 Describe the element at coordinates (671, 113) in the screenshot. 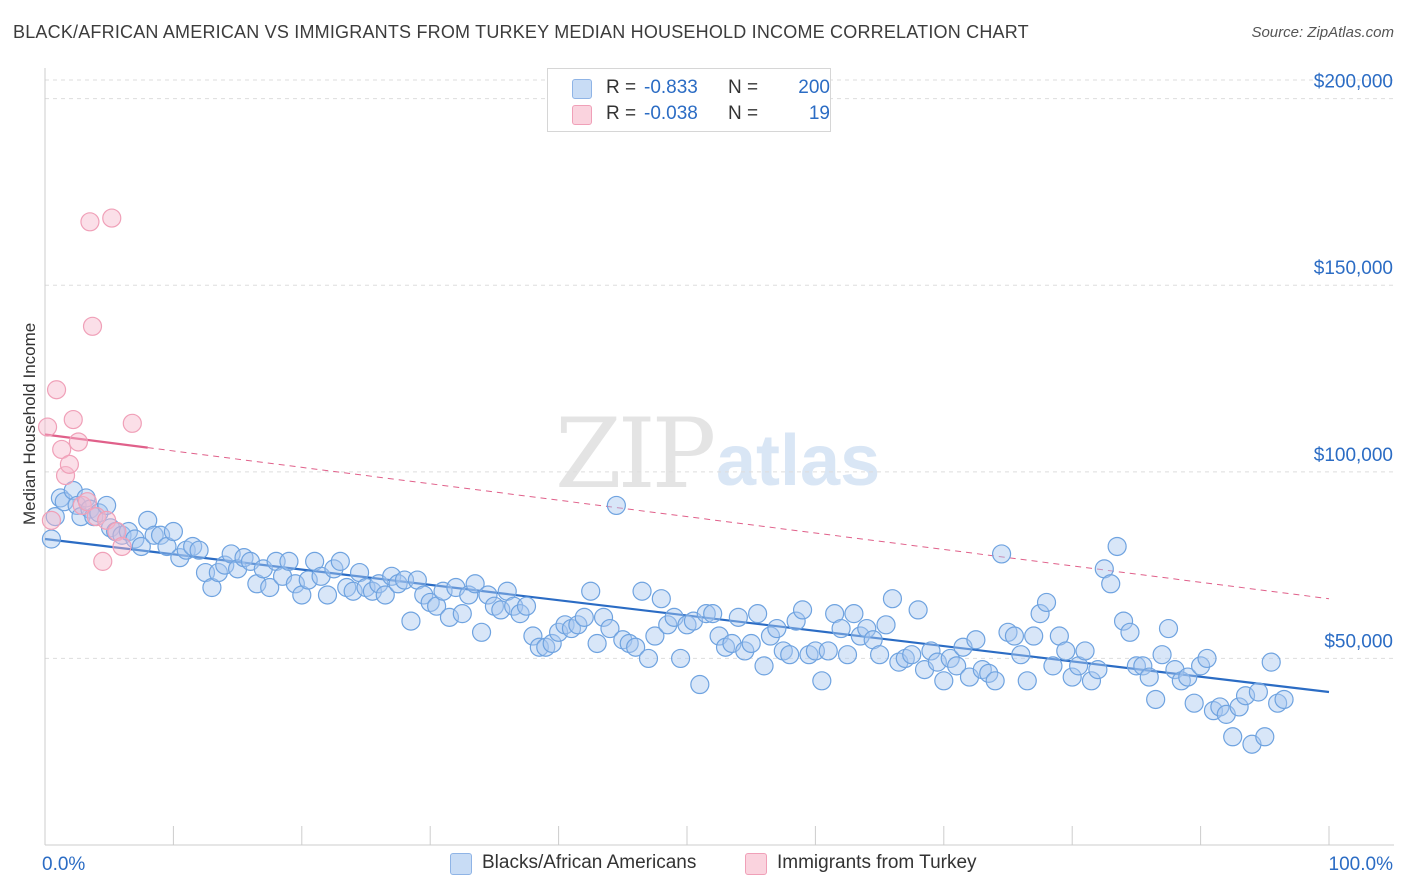

I see `legend-r-value: -0.038` at that location.